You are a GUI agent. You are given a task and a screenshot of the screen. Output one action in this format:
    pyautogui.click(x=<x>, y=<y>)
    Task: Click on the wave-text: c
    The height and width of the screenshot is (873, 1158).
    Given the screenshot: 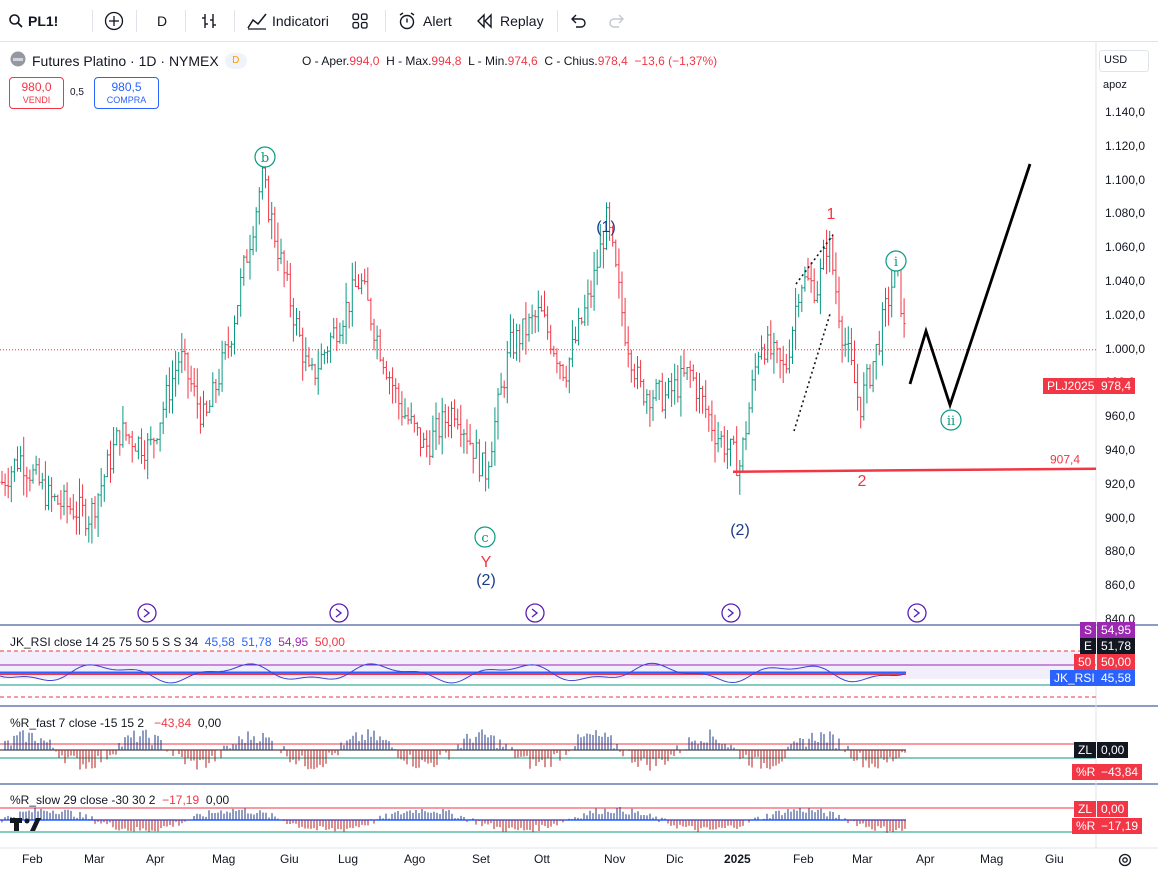 What is the action you would take?
    pyautogui.click(x=484, y=538)
    